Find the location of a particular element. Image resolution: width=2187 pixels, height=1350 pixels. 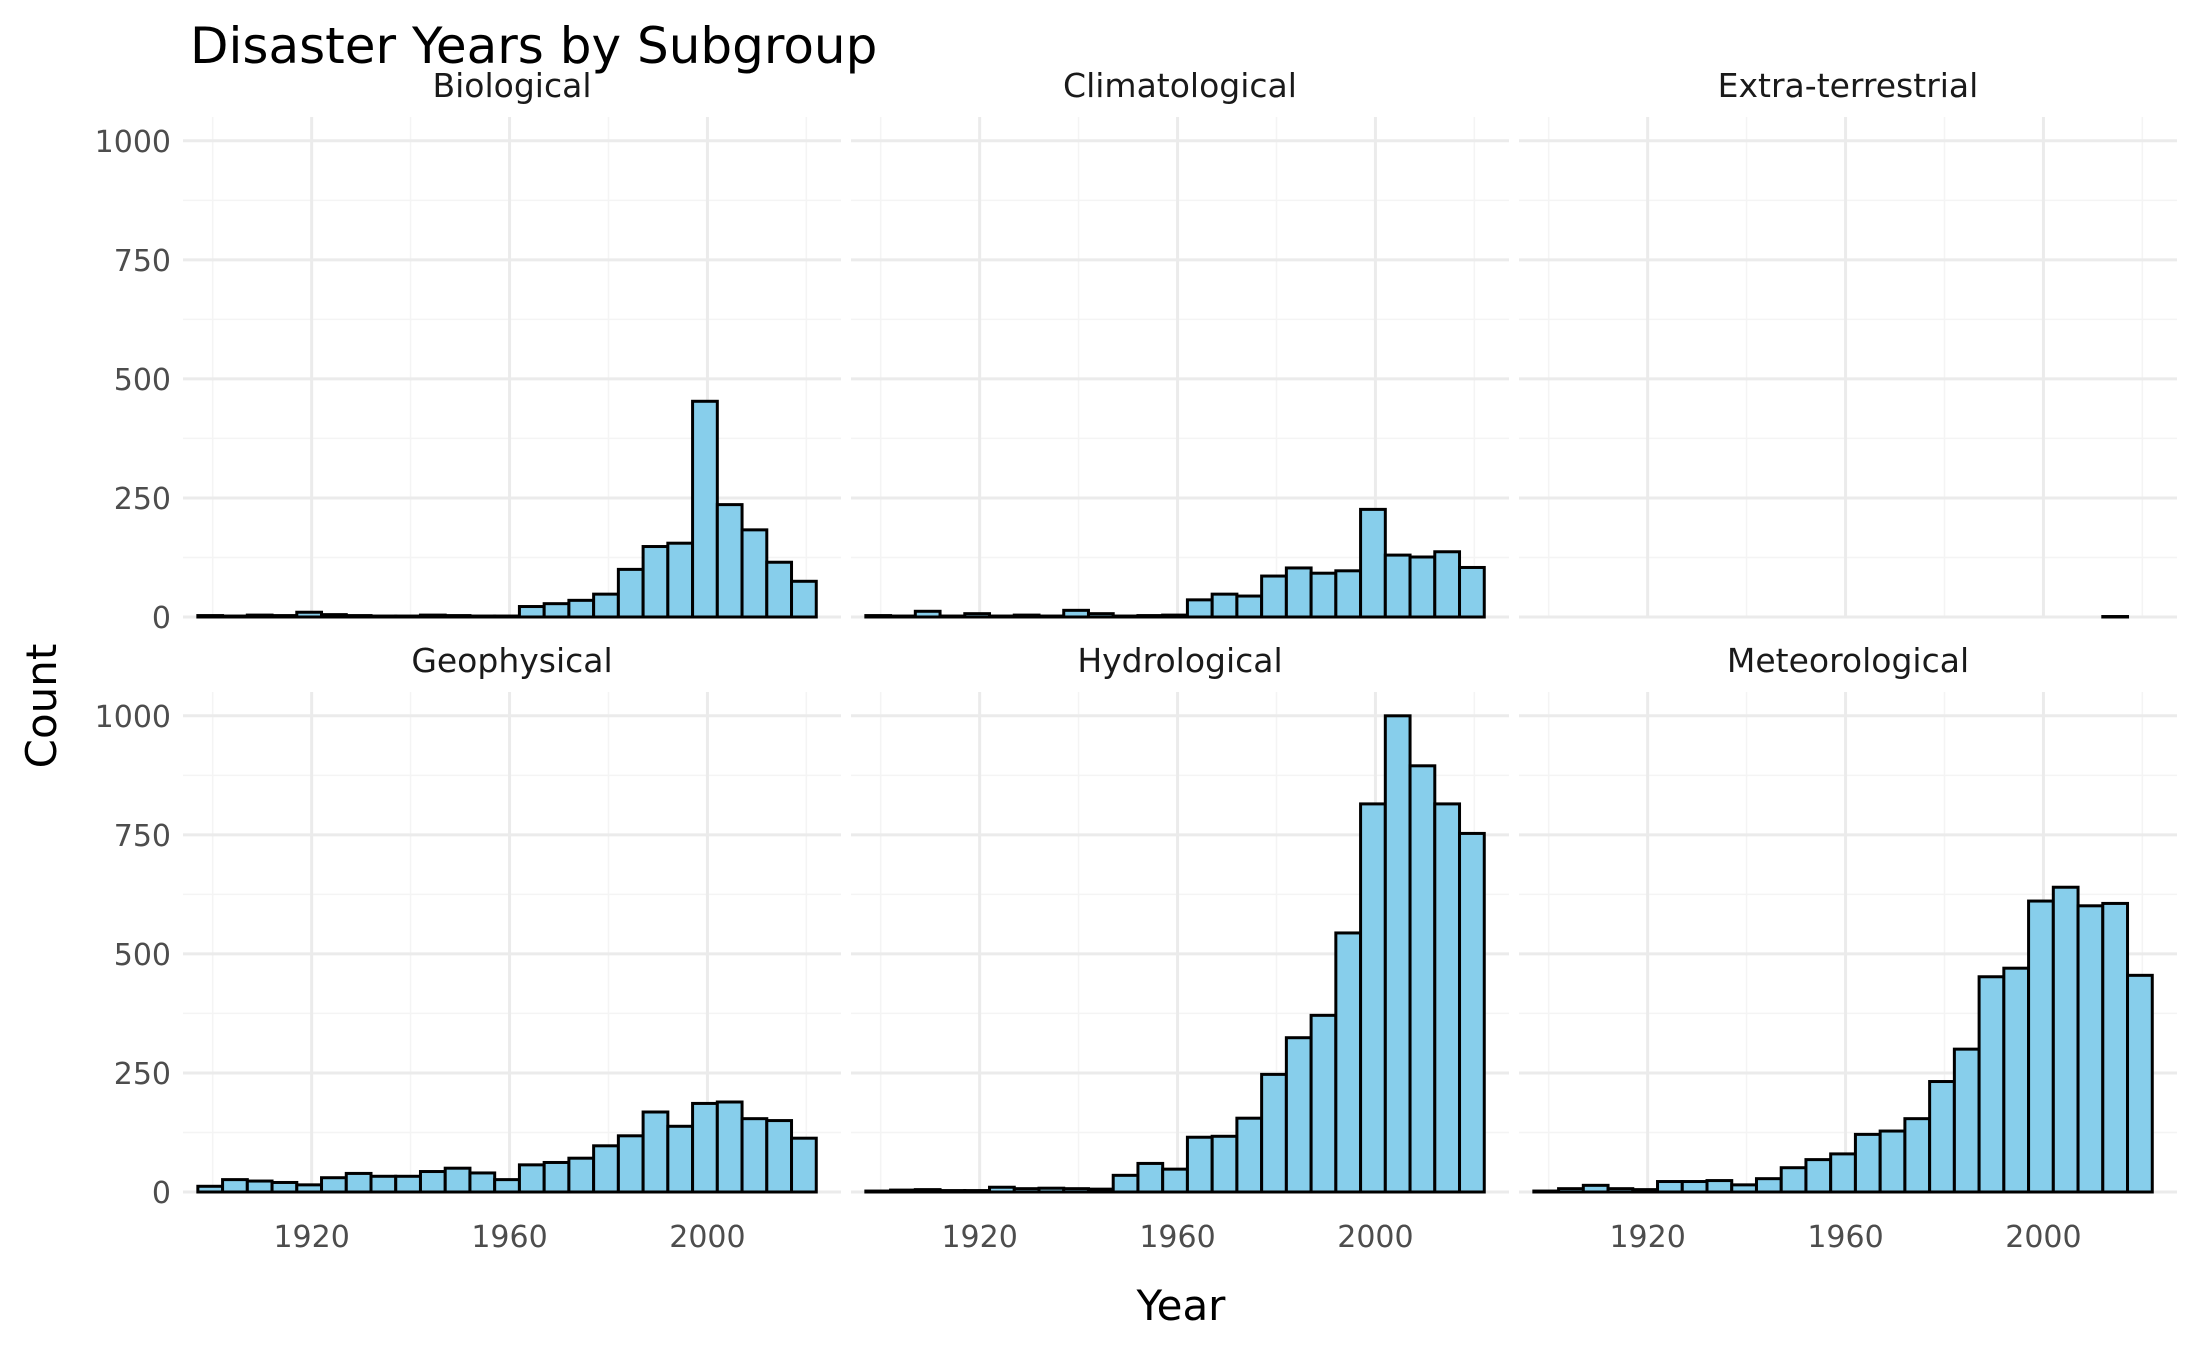

facet-label: Biological is located at coordinates (511, 85).